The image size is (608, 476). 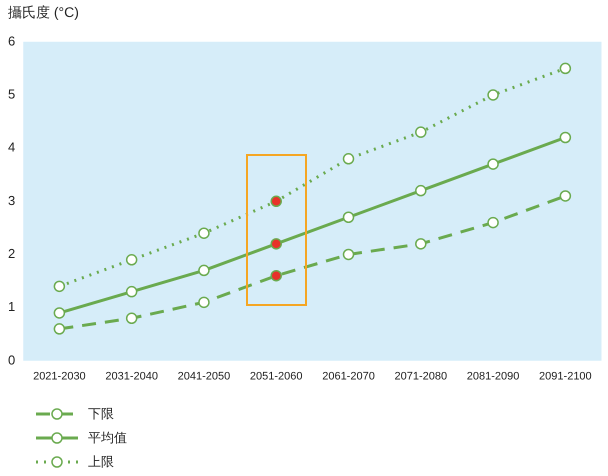 What do you see at coordinates (101, 414) in the screenshot?
I see `legend-label: 下限` at bounding box center [101, 414].